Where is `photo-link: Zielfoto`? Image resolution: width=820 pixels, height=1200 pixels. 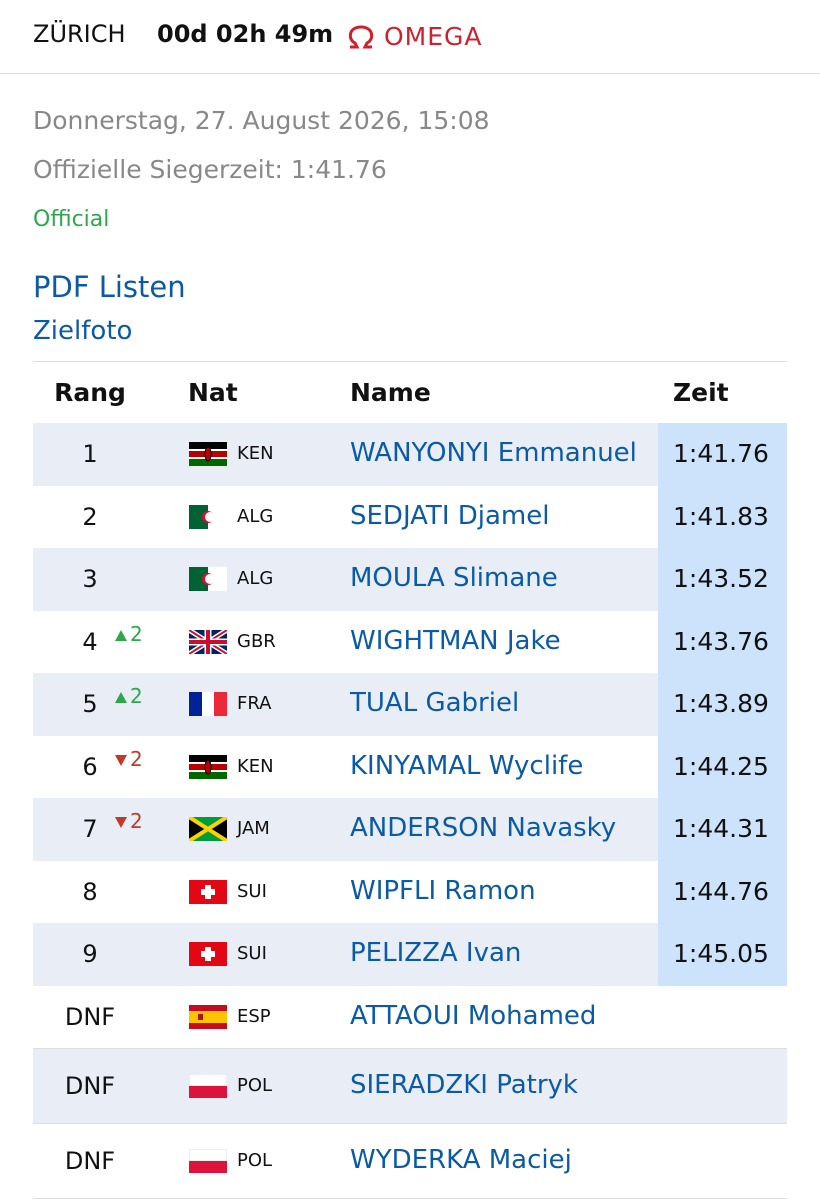 photo-link: Zielfoto is located at coordinates (83, 331).